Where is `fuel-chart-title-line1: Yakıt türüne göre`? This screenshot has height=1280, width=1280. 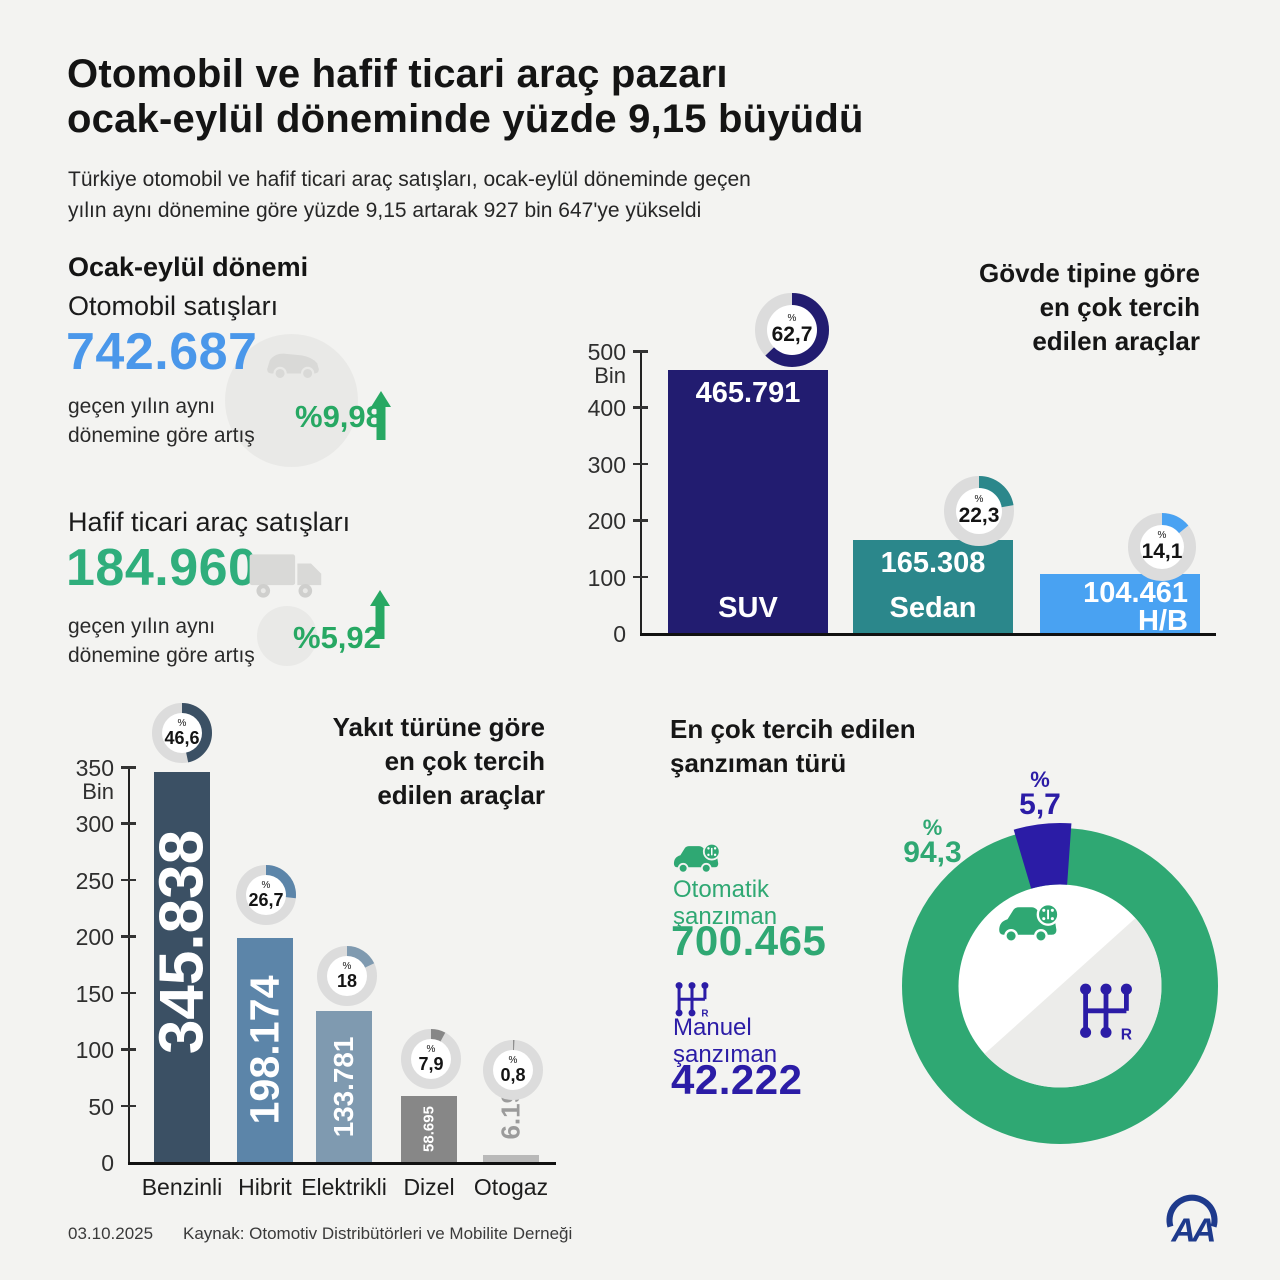
fuel-chart-title-line1: Yakıt türüne göre is located at coordinates (438, 727).